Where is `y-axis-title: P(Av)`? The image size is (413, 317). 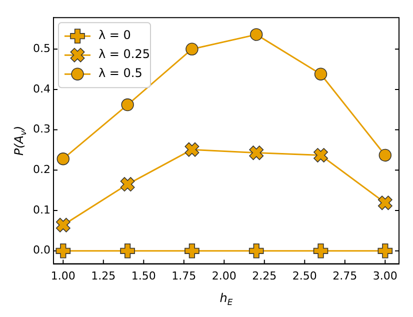 y-axis-title: P(Av) is located at coordinates (20, 141).